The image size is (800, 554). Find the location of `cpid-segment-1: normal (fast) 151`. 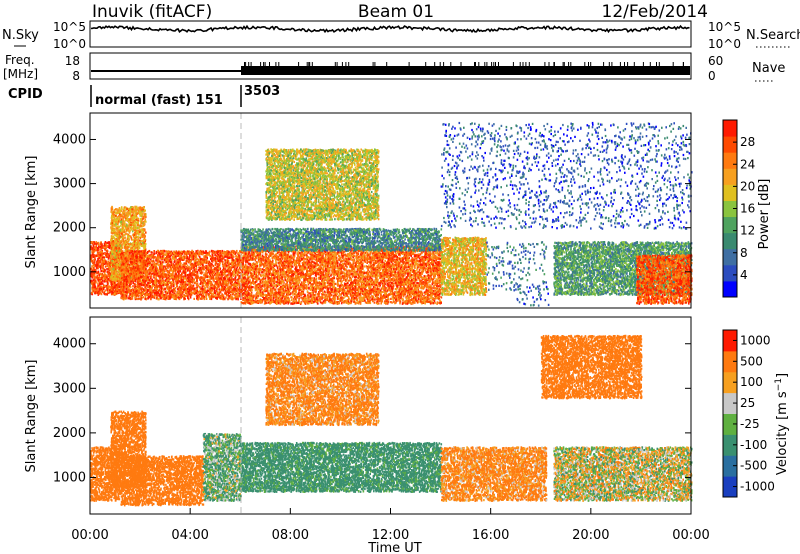

cpid-segment-1: normal (fast) 151 is located at coordinates (159, 100).